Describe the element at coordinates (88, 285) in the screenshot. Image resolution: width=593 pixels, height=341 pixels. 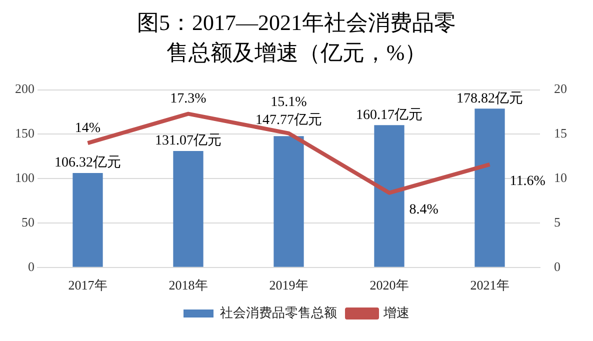
I see `x-tick-label: 2017年` at that location.